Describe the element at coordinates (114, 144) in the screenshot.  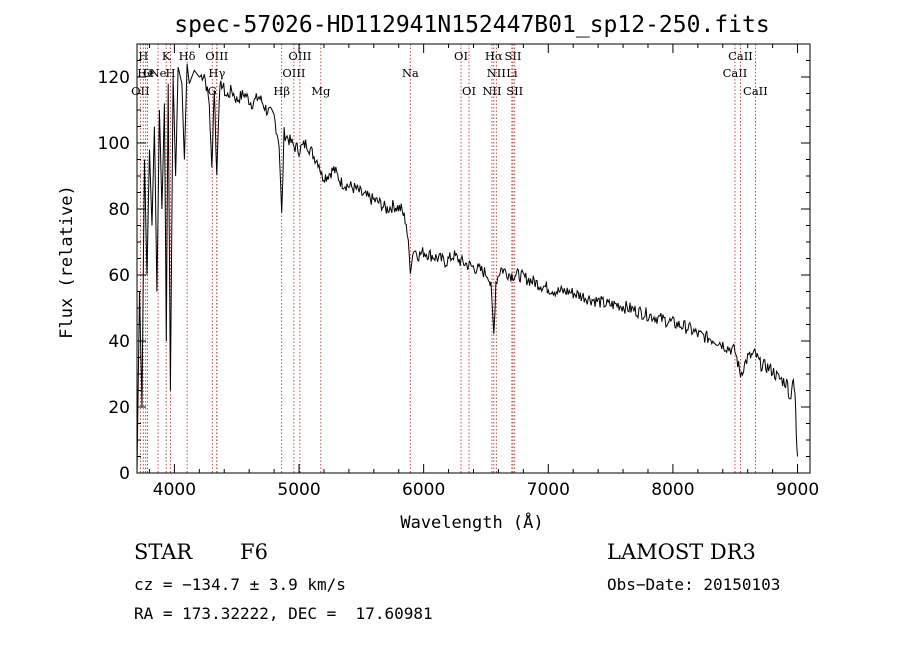
I see `y-tick-label-5: 100` at that location.